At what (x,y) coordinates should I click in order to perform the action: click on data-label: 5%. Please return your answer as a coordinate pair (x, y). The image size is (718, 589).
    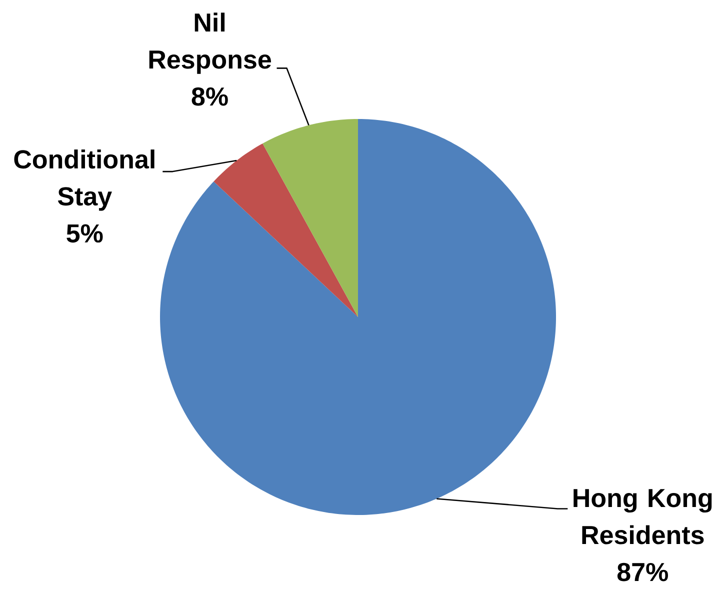
    Looking at the image, I should click on (84, 233).